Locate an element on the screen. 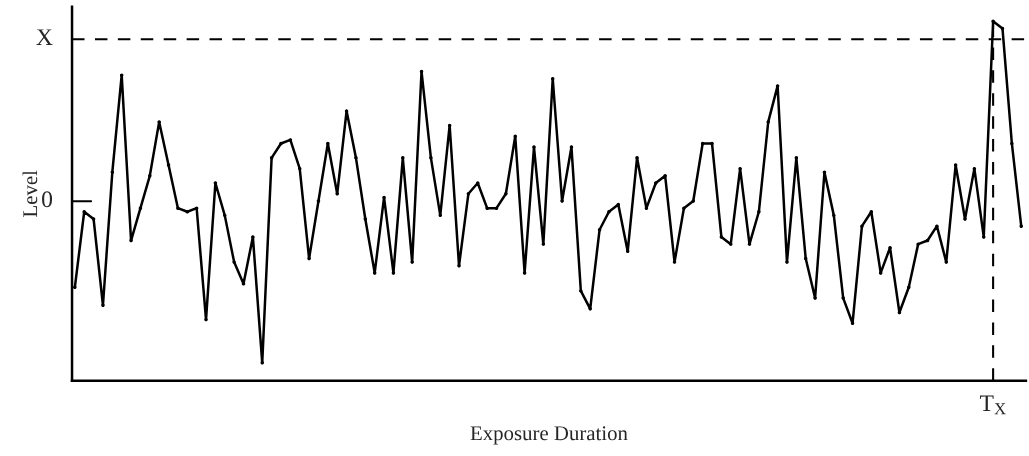 The image size is (1029, 456). text: 0 is located at coordinates (47, 199).